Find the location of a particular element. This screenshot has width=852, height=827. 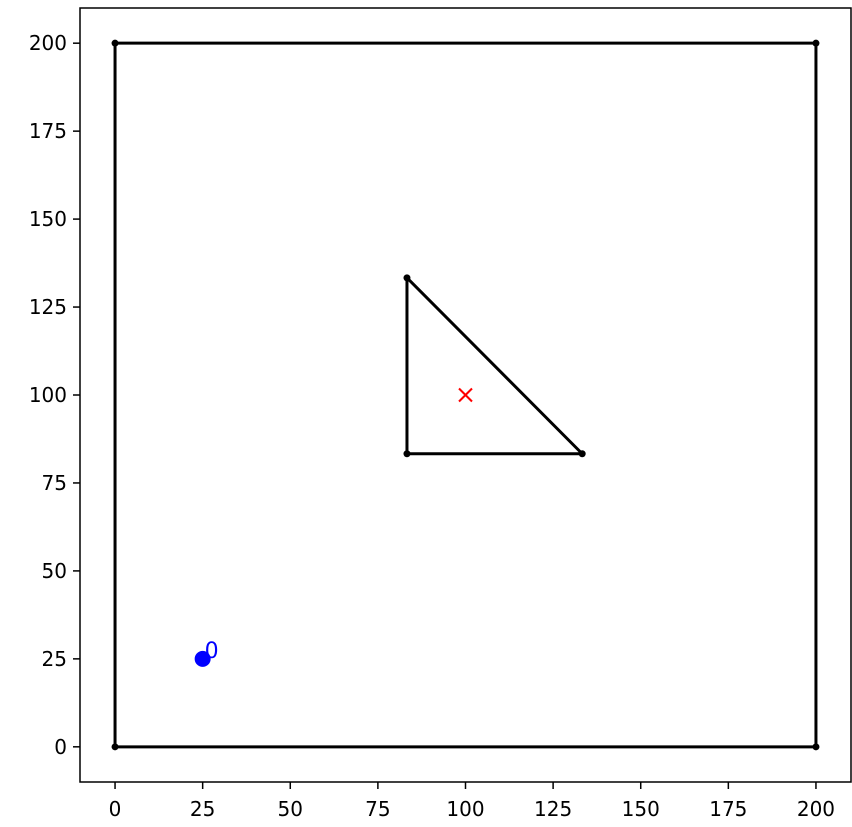

y-tick-label-150: 150 is located at coordinates (48, 219).